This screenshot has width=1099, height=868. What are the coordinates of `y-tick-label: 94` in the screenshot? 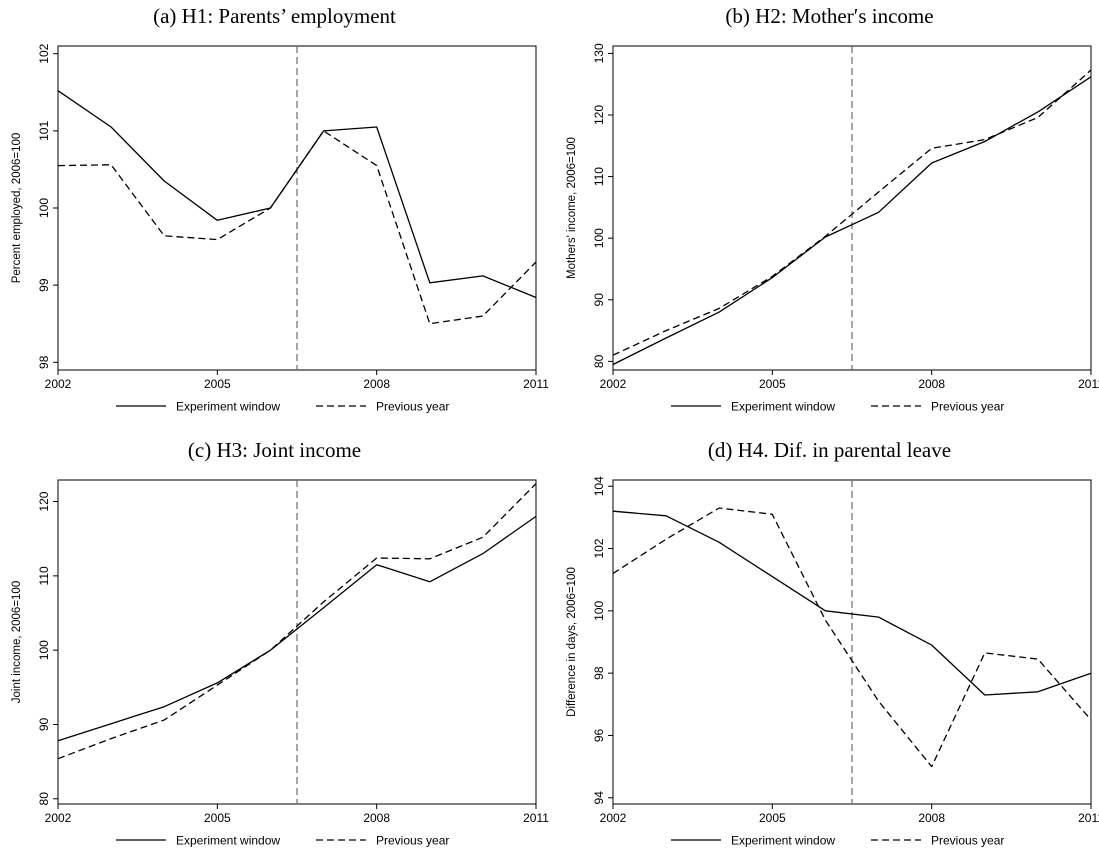 It's located at (599, 798).